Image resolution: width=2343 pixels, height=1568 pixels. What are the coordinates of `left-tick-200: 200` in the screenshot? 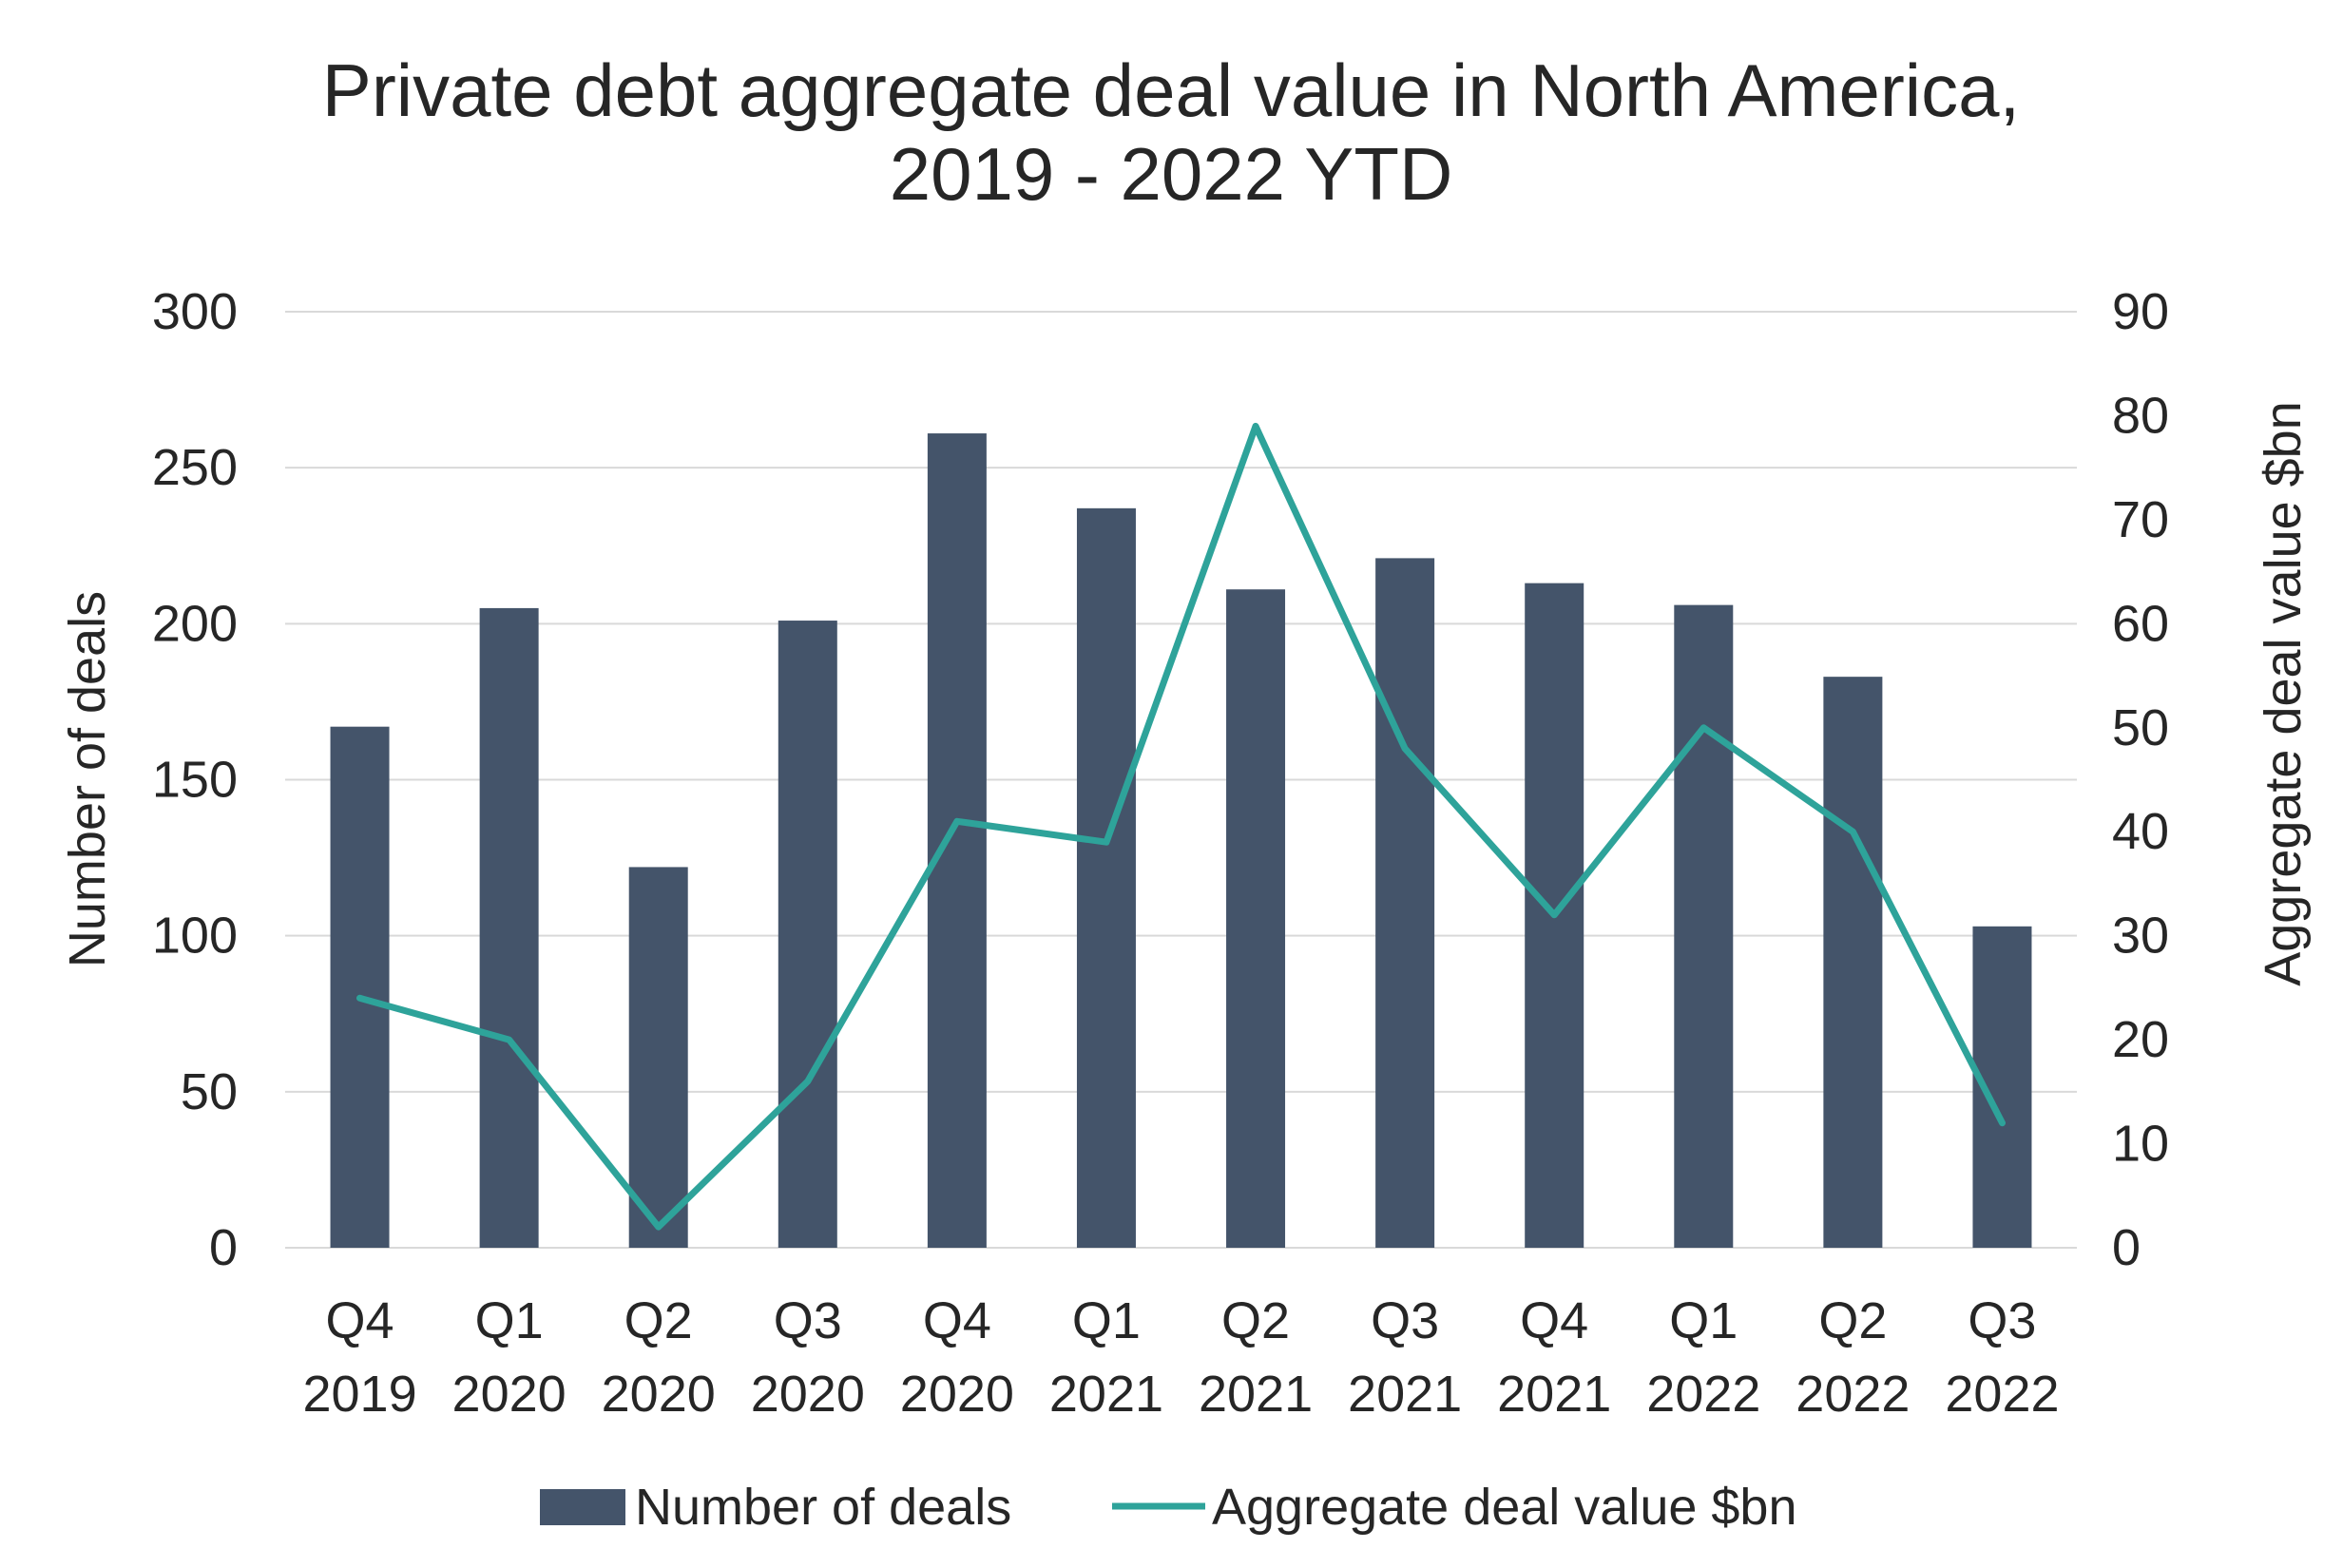 It's located at (195, 623).